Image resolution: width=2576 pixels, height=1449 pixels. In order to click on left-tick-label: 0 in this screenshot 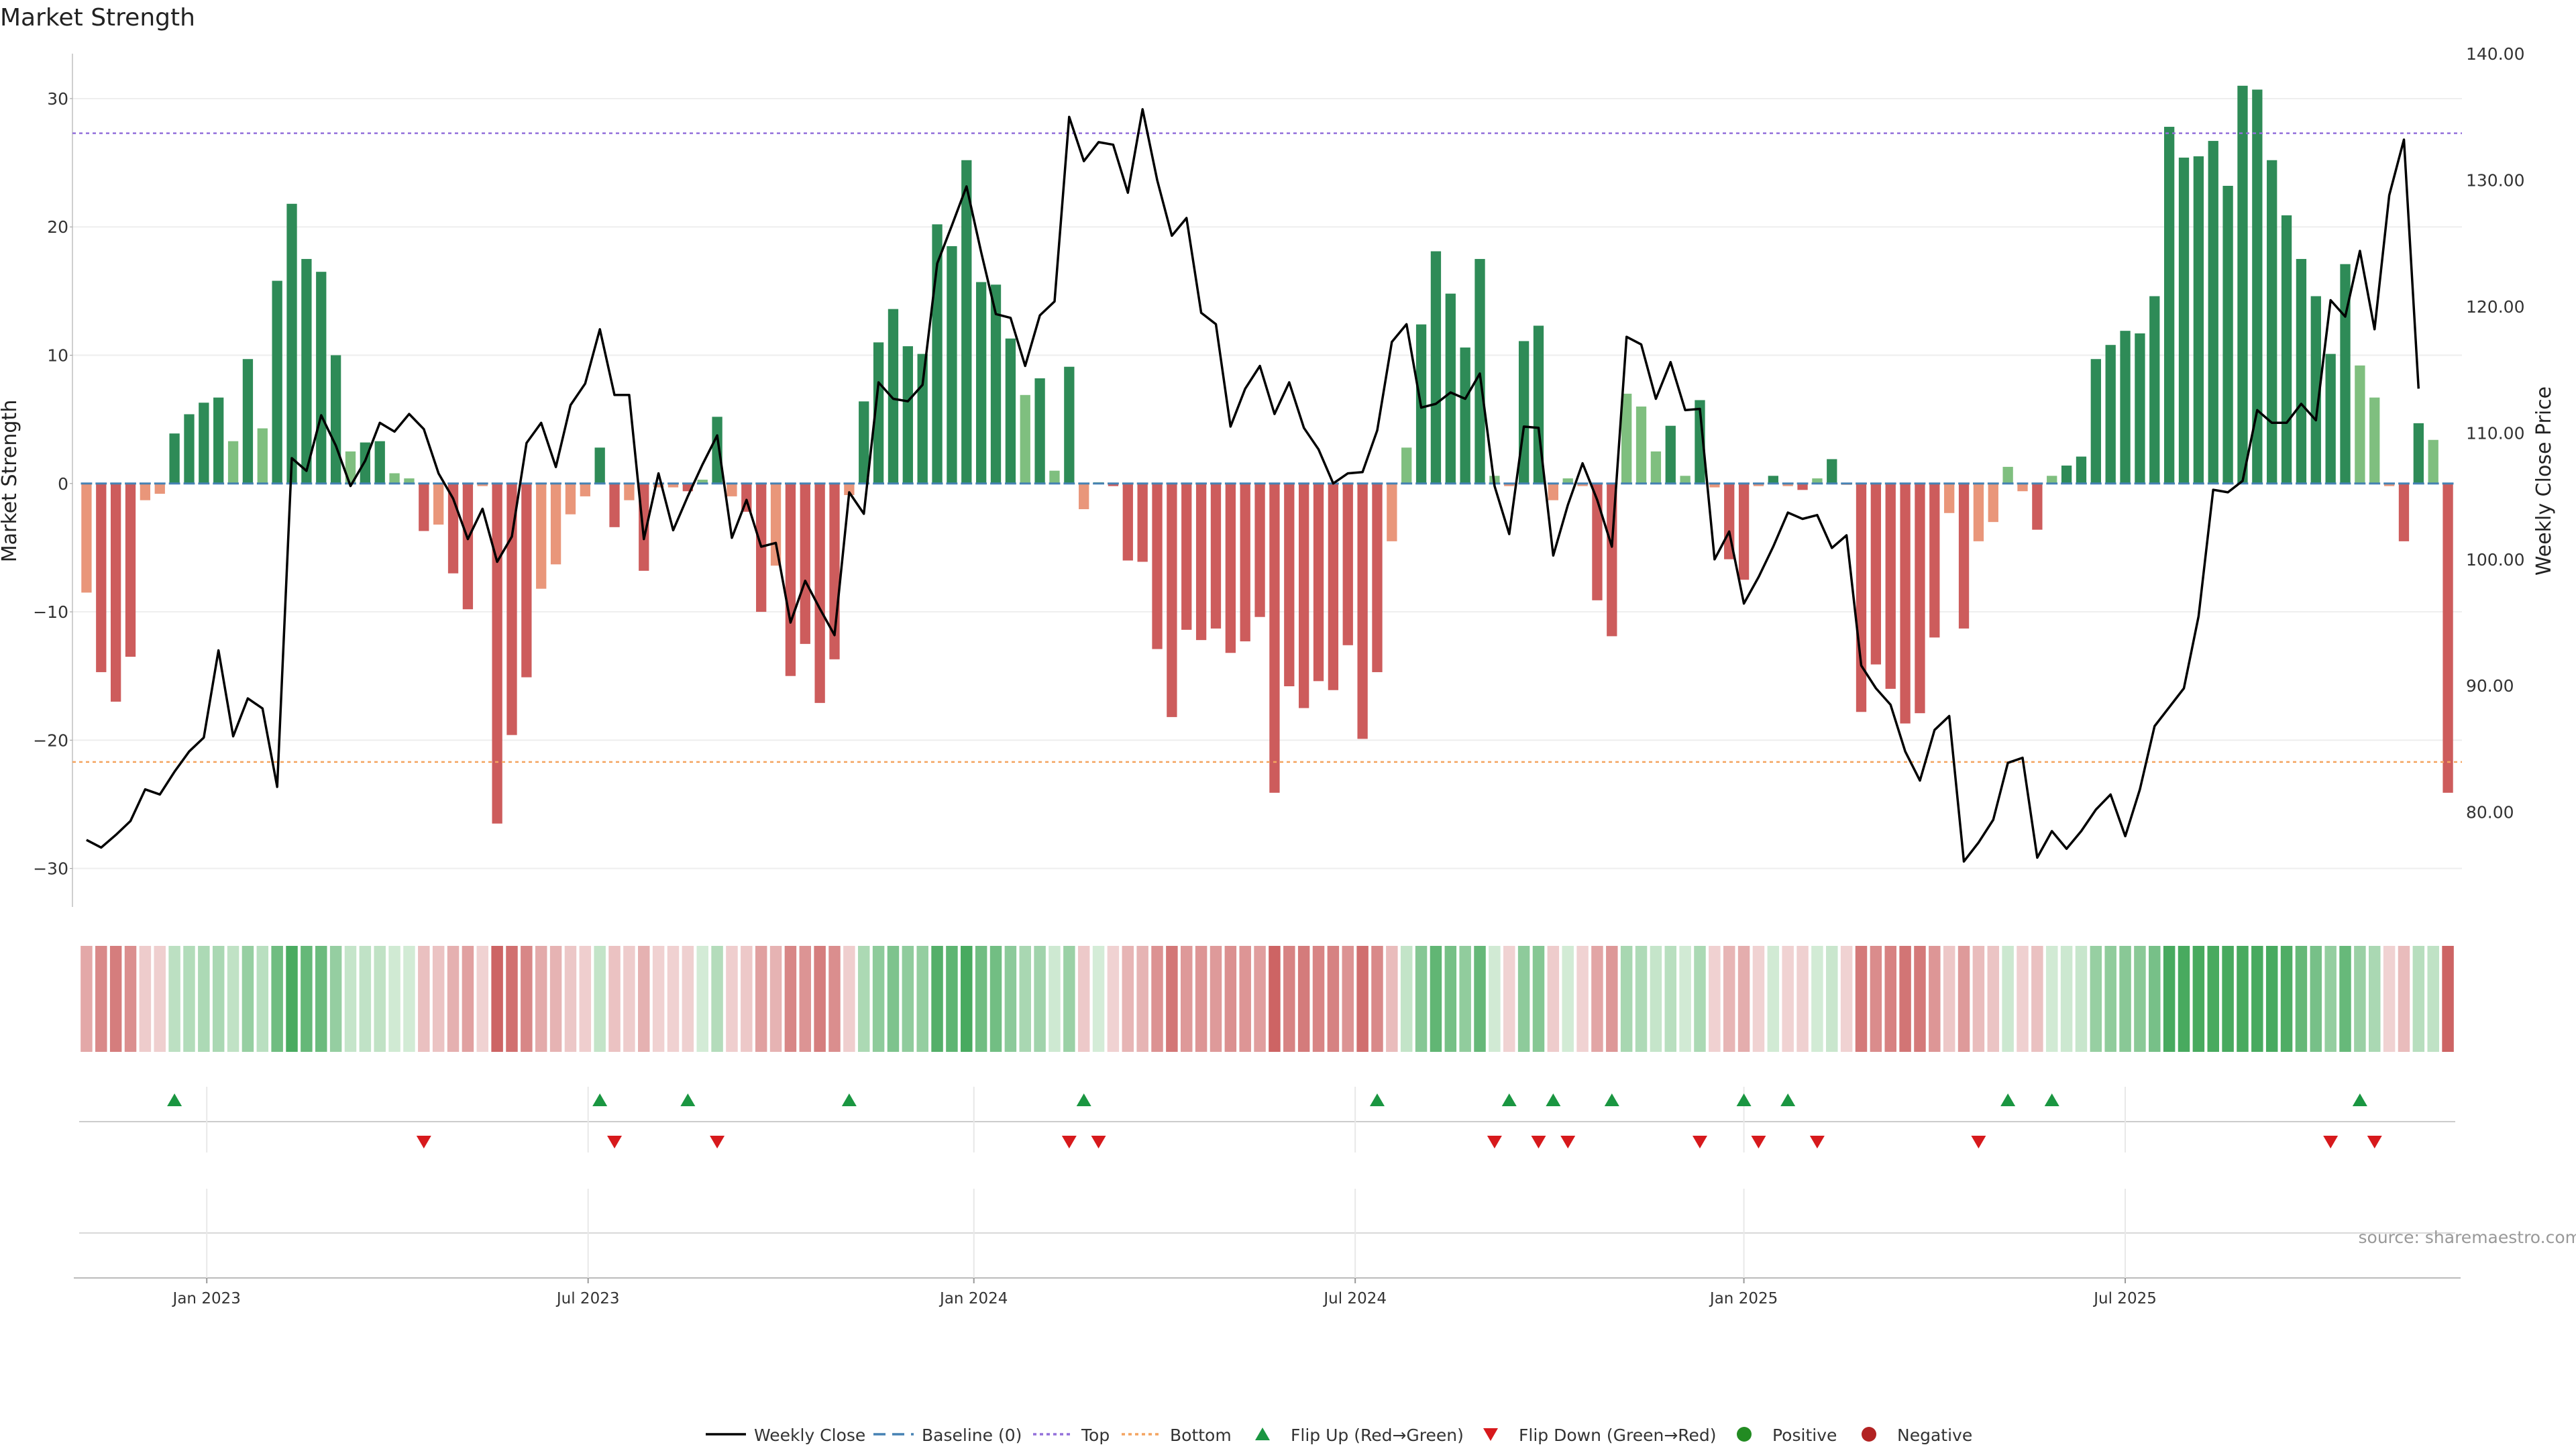, I will do `click(63, 484)`.